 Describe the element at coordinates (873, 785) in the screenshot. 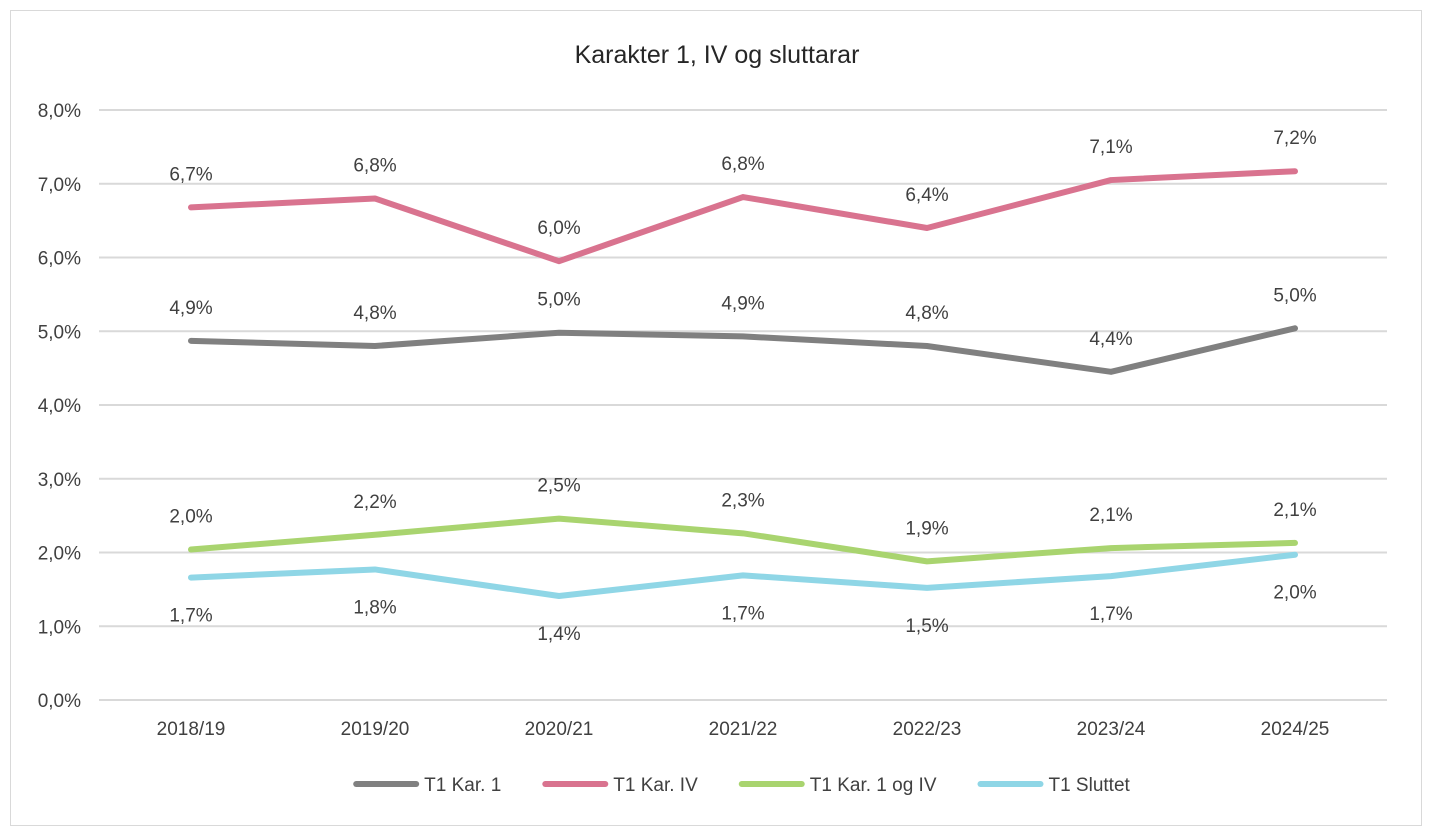

I see `legend-label: T1 Kar. 1 og IV` at that location.